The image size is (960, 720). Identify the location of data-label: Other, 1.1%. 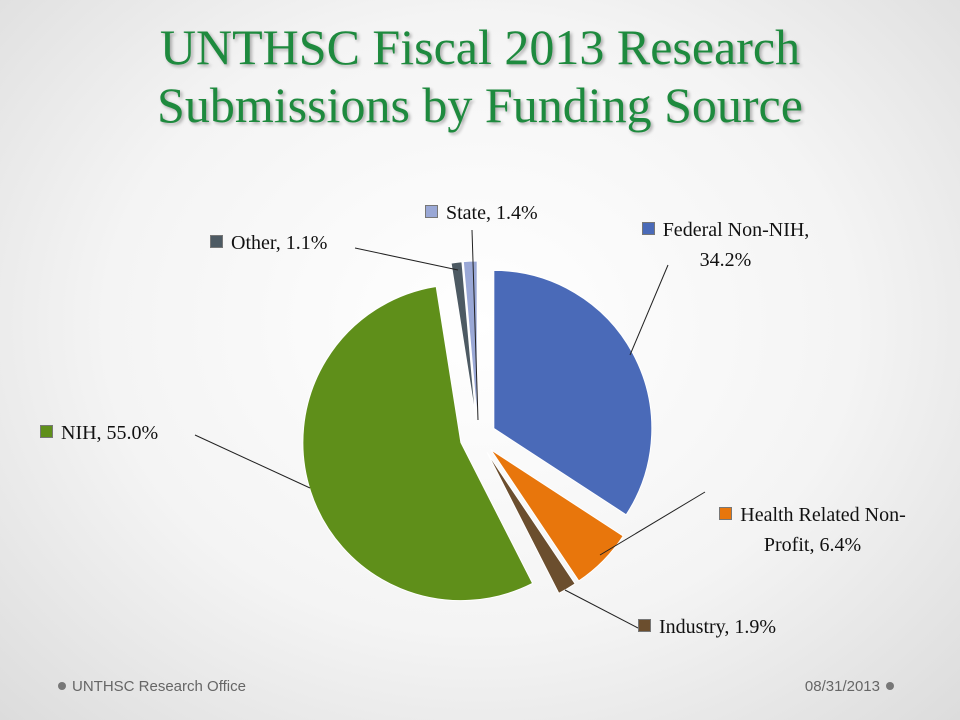
(290, 243).